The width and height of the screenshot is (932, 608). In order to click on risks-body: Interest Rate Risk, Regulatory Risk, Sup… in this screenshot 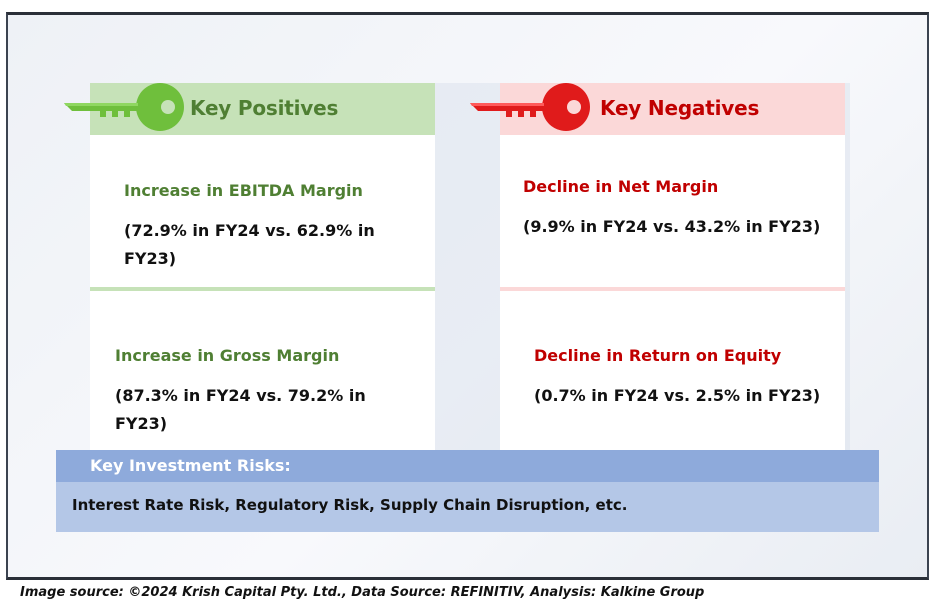, I will do `click(467, 507)`.